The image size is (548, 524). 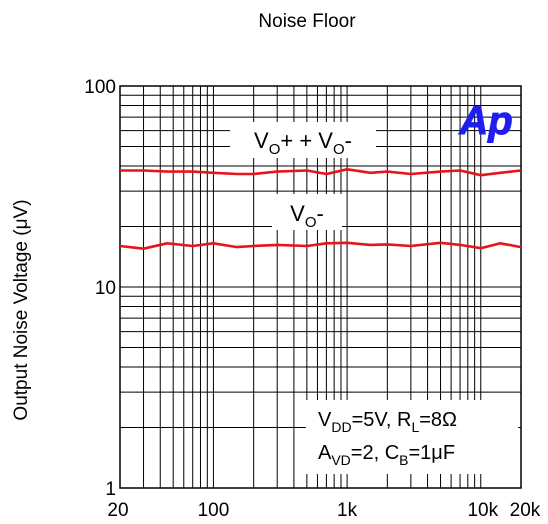 I want to click on y-tick-label: 1, so click(x=110, y=489).